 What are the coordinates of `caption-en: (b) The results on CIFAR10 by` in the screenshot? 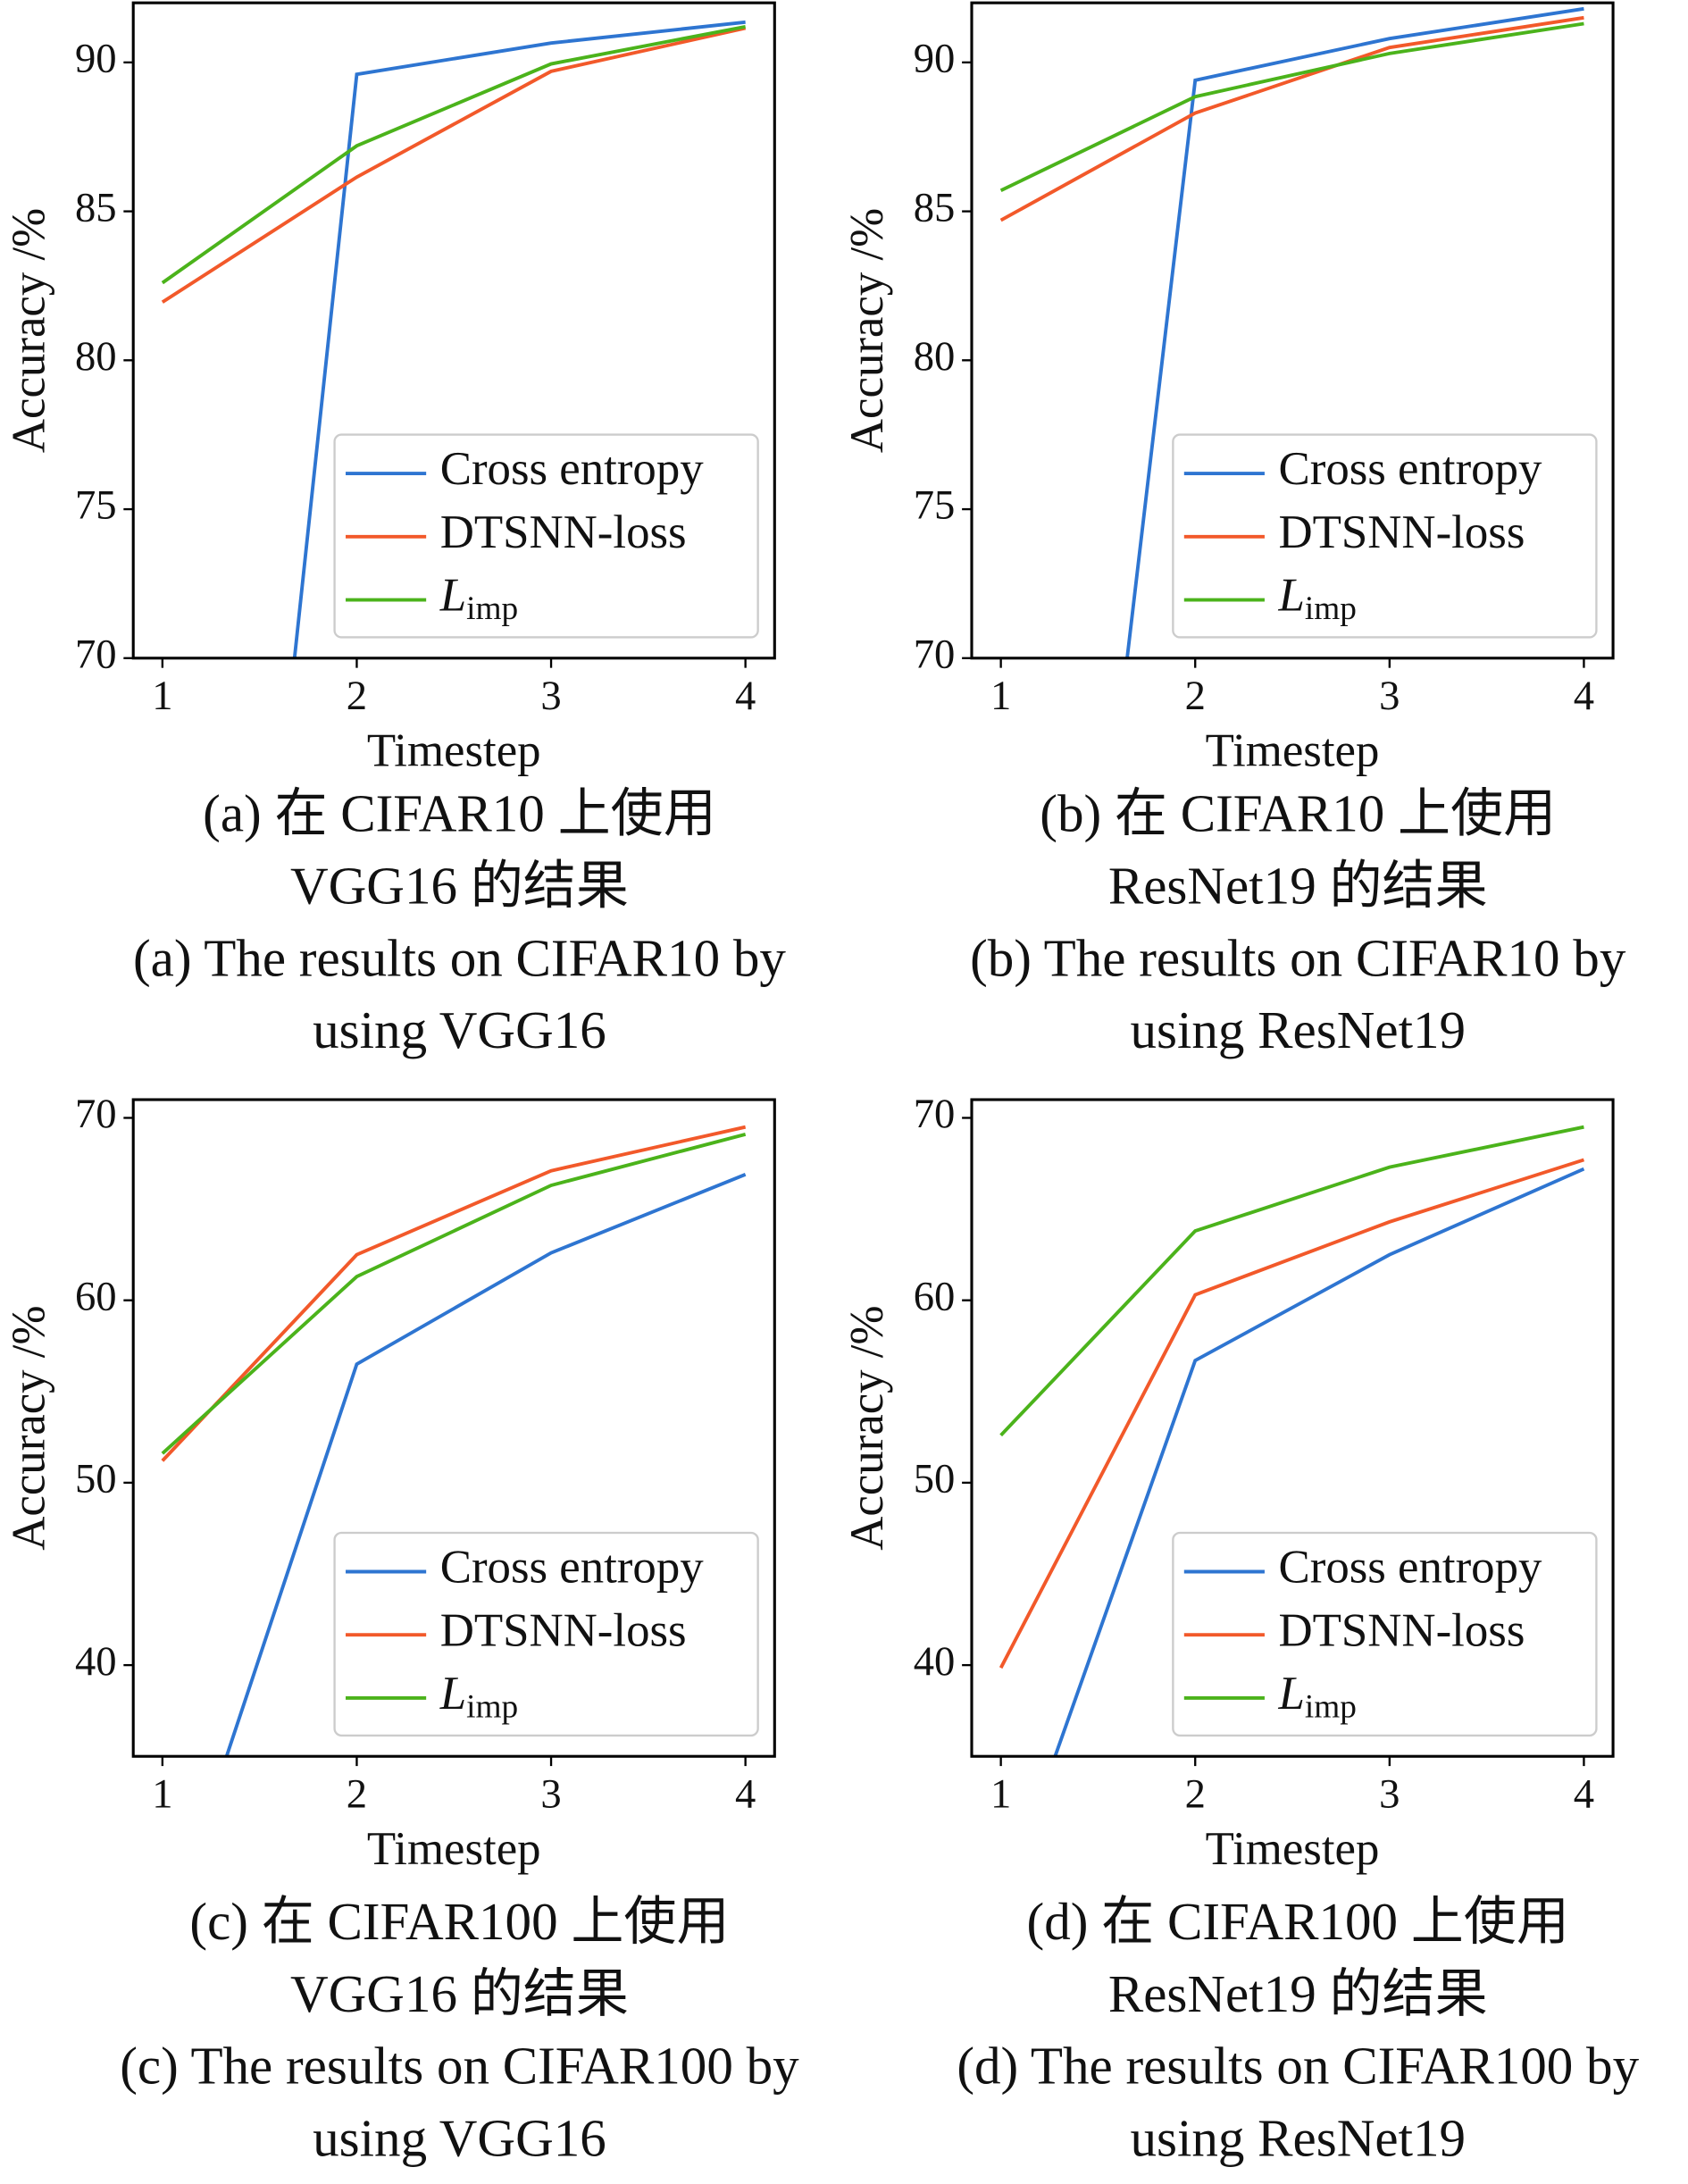 It's located at (1298, 957).